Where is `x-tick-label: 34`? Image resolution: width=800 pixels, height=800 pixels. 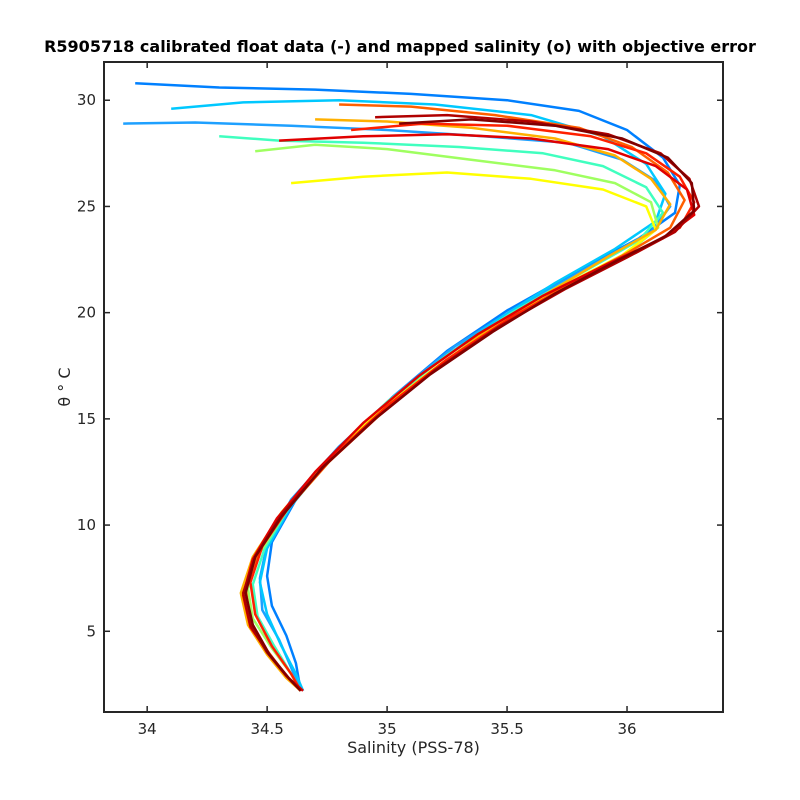 x-tick-label: 34 is located at coordinates (147, 729).